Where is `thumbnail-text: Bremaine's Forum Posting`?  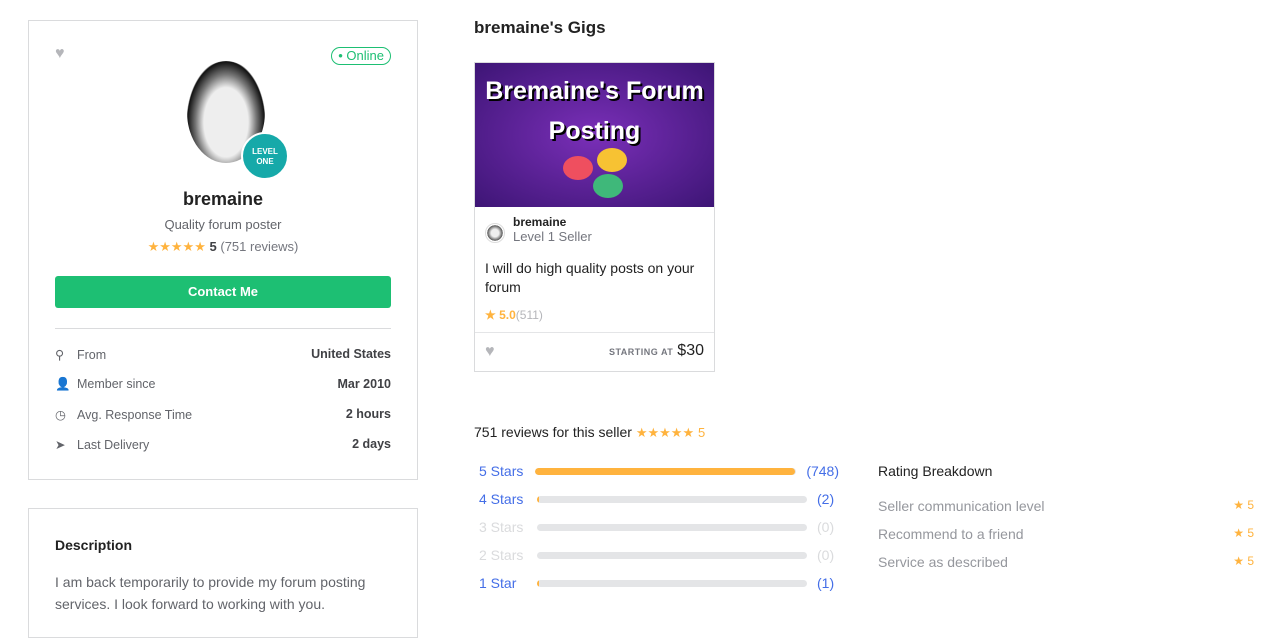 thumbnail-text: Bremaine's Forum Posting is located at coordinates (594, 111).